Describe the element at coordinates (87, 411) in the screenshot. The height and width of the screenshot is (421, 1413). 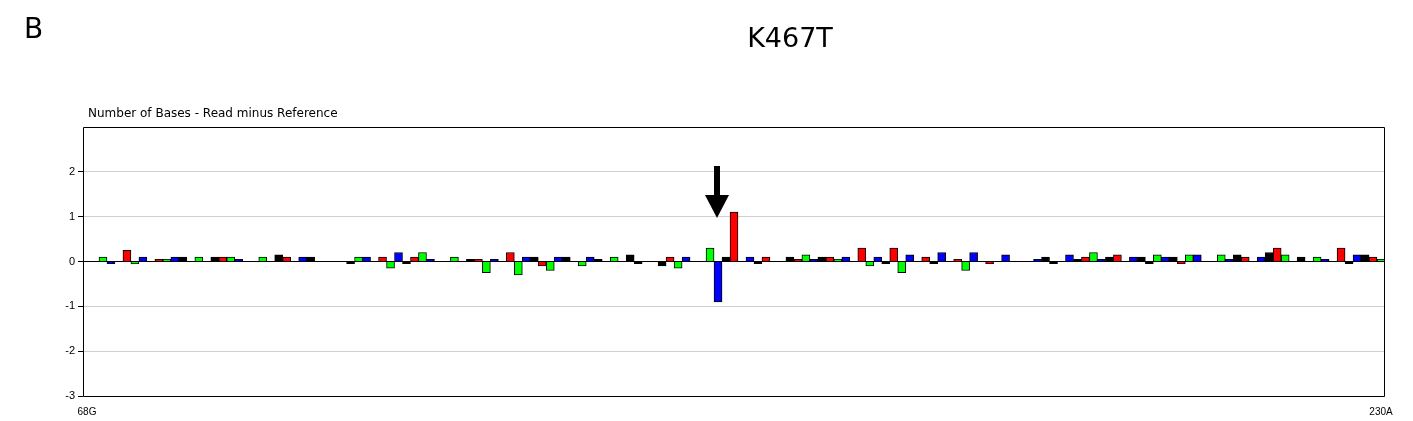
I see `x-tick-label: 68G` at that location.